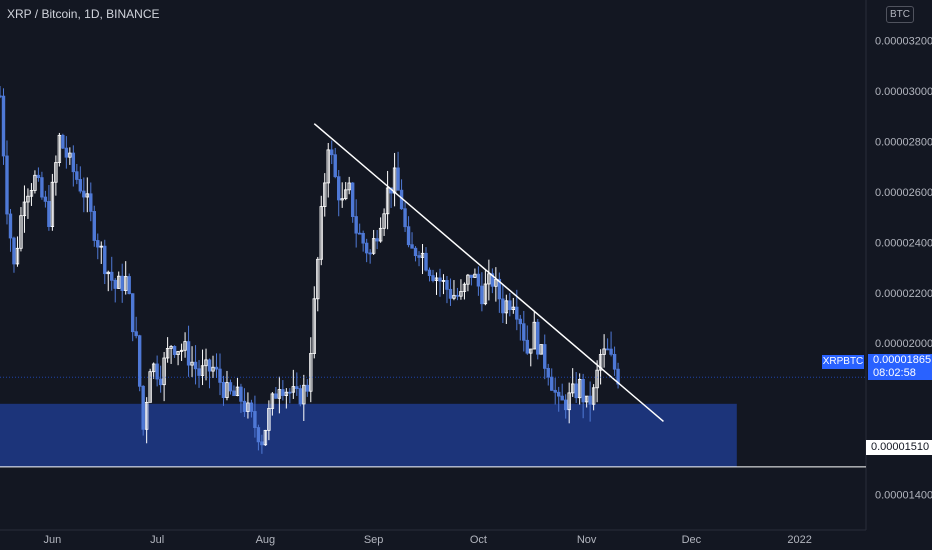  Describe the element at coordinates (899, 447) in the screenshot. I see `support-level-label: 0.00001510` at that location.